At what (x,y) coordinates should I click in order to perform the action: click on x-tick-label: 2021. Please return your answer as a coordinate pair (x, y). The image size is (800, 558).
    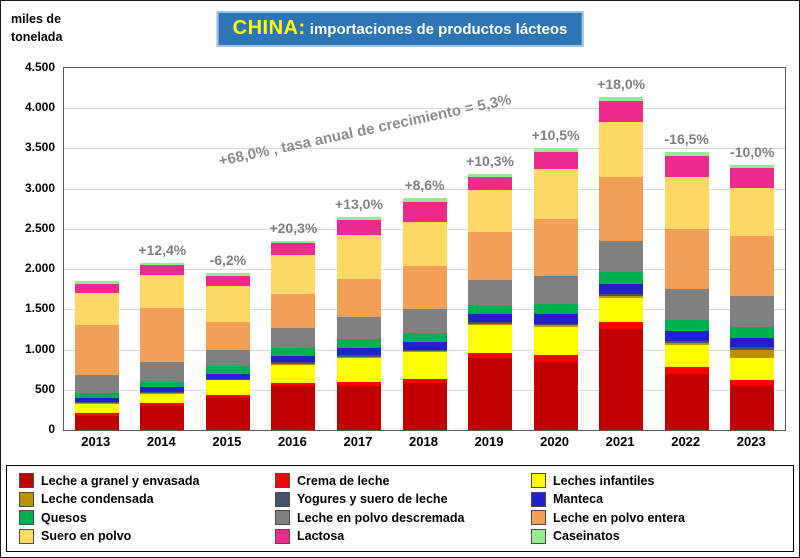
    Looking at the image, I should click on (620, 441).